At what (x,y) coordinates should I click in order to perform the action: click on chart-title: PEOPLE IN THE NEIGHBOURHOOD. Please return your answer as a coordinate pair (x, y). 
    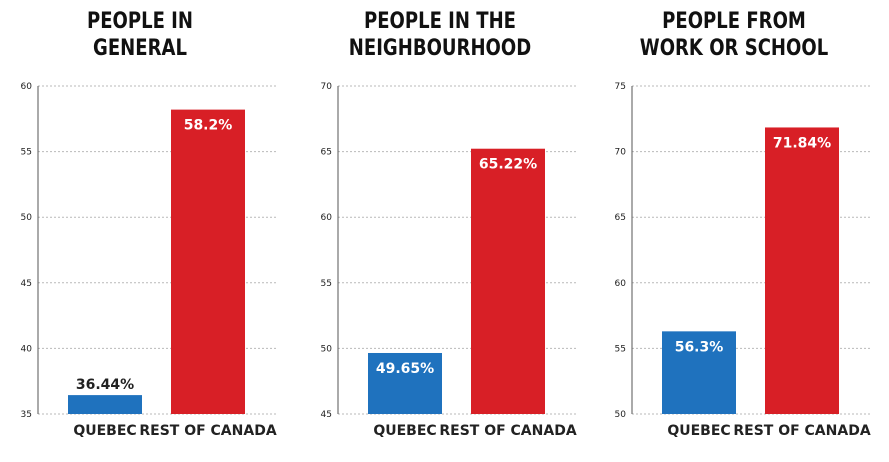
    Looking at the image, I should click on (440, 35).